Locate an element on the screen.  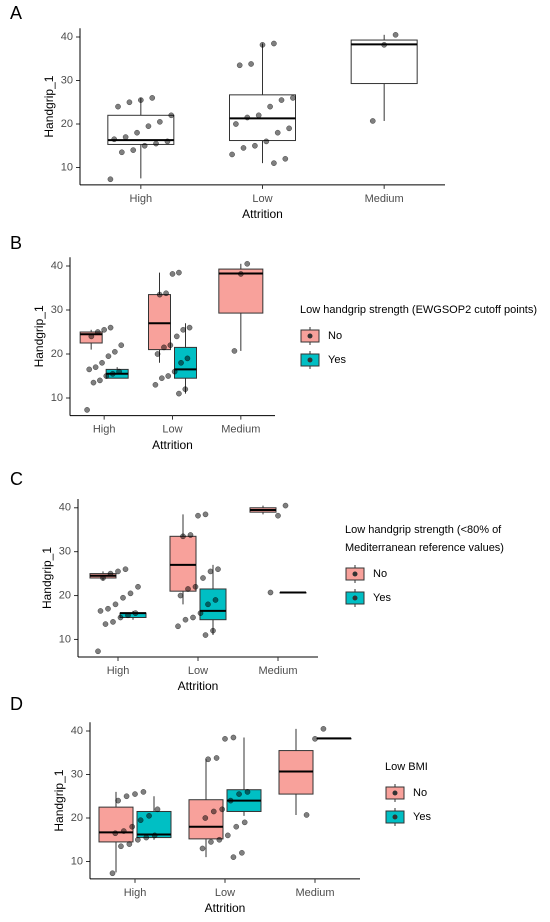
legend-label: Yes is located at coordinates (382, 598).